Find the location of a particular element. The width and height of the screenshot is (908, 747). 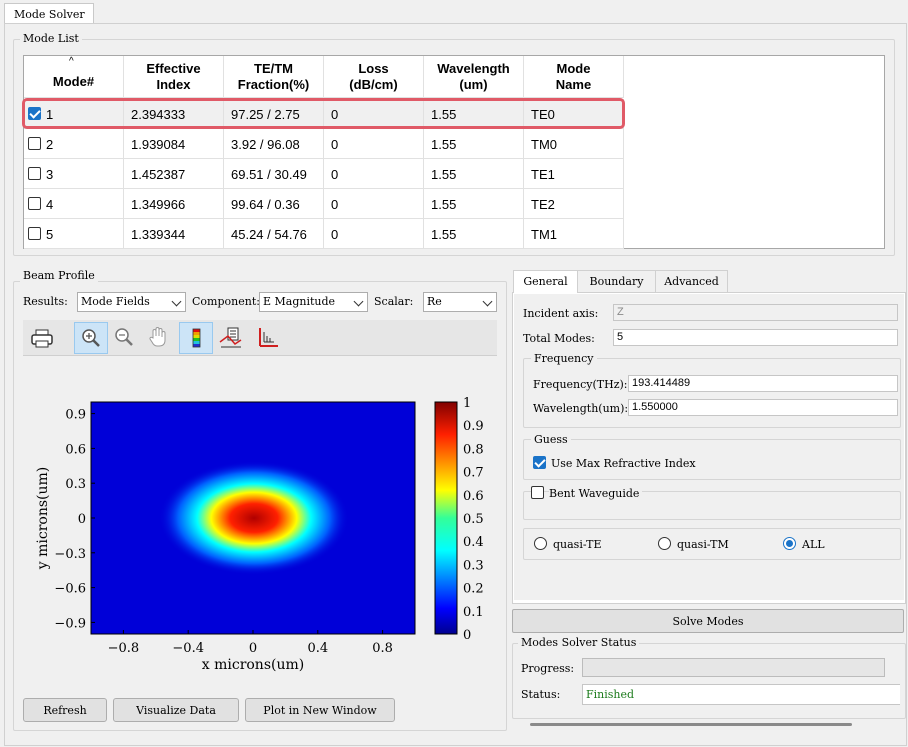

col-header-loss: Loss (dB/cm) is located at coordinates (374, 77).